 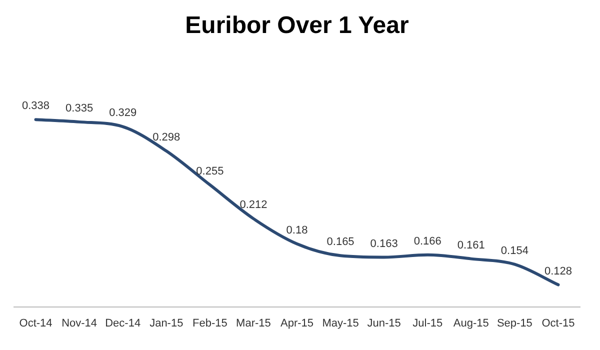 I want to click on data-label: 0.329, so click(x=123, y=113).